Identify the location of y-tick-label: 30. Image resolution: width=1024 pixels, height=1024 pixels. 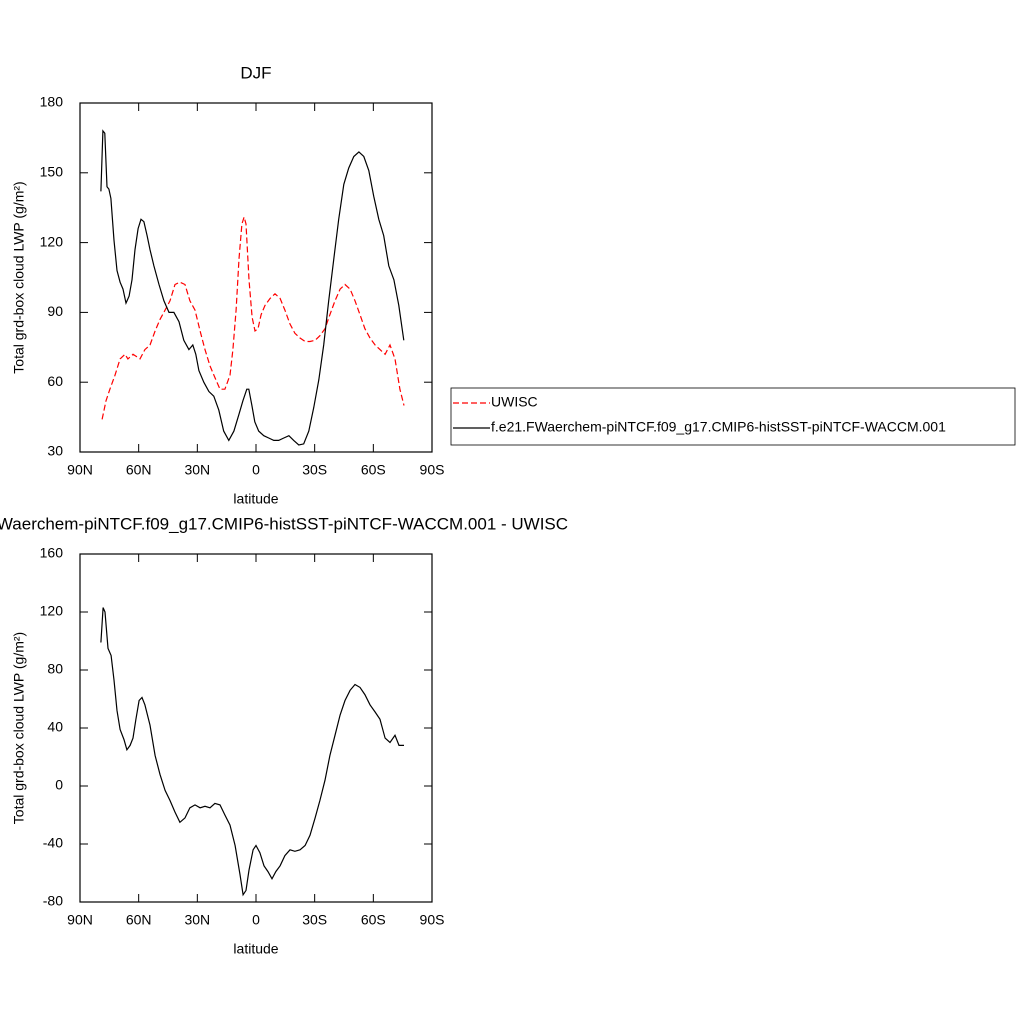
(55, 451).